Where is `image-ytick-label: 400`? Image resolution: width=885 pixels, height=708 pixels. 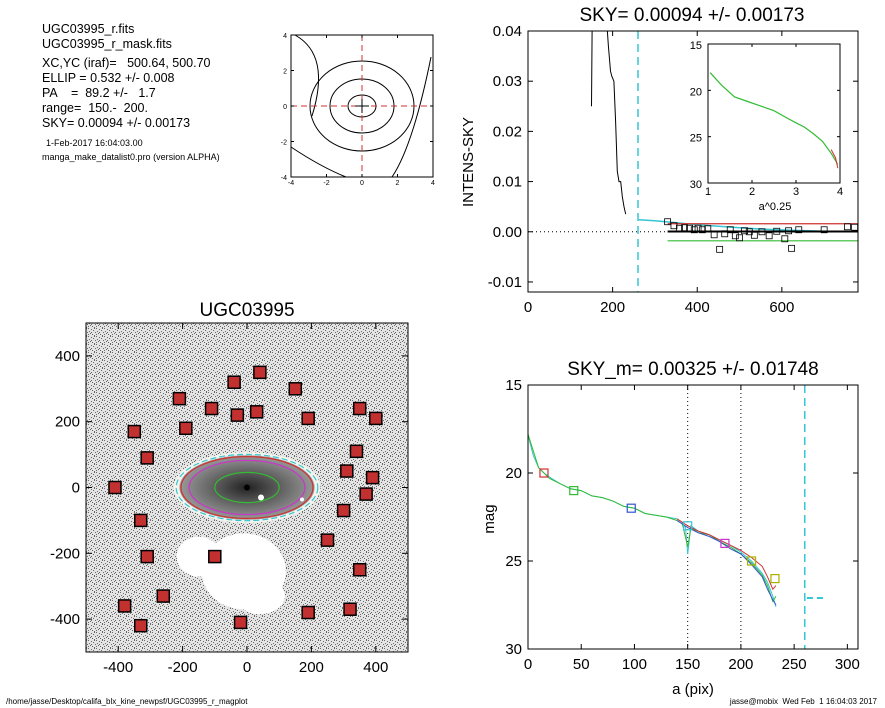
image-ytick-label: 400 is located at coordinates (67, 356).